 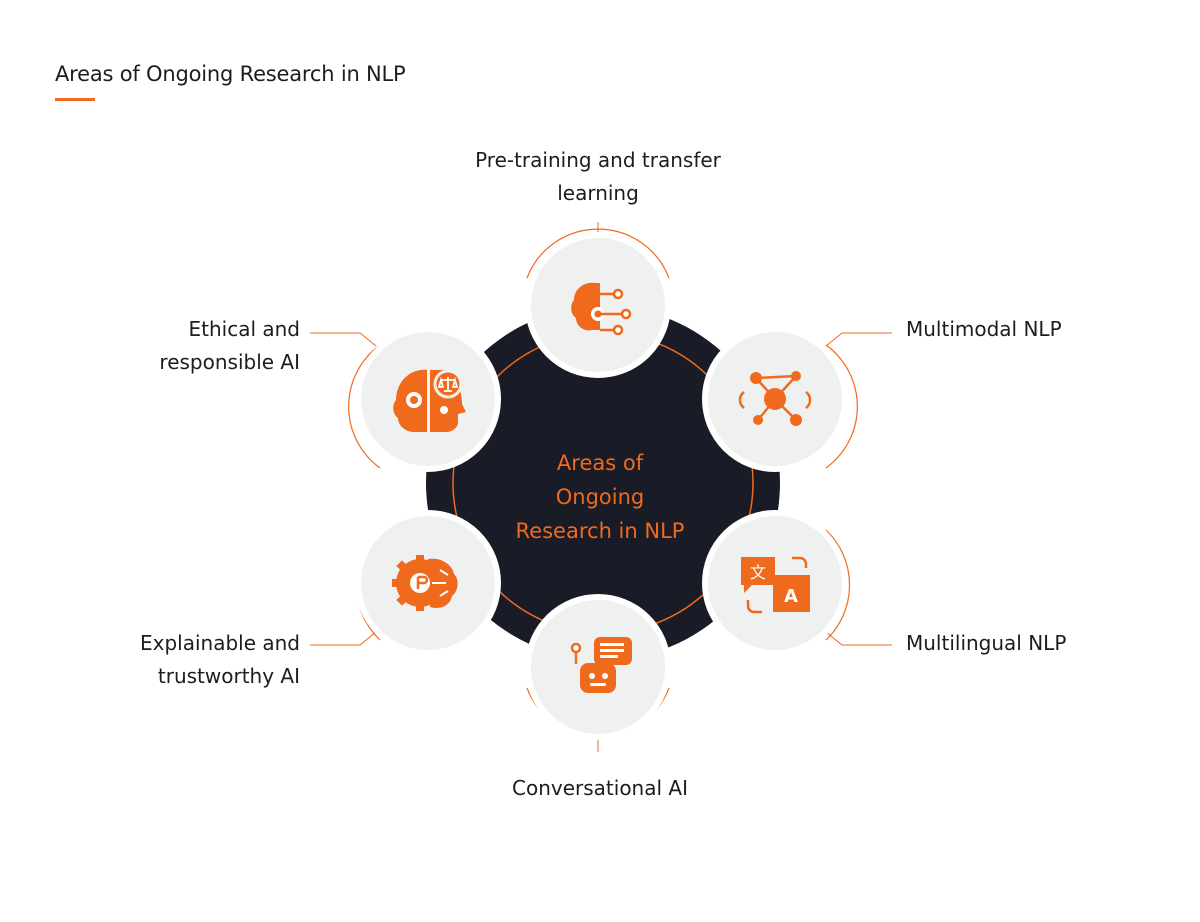 What do you see at coordinates (791, 596) in the screenshot?
I see `svg-text: A` at bounding box center [791, 596].